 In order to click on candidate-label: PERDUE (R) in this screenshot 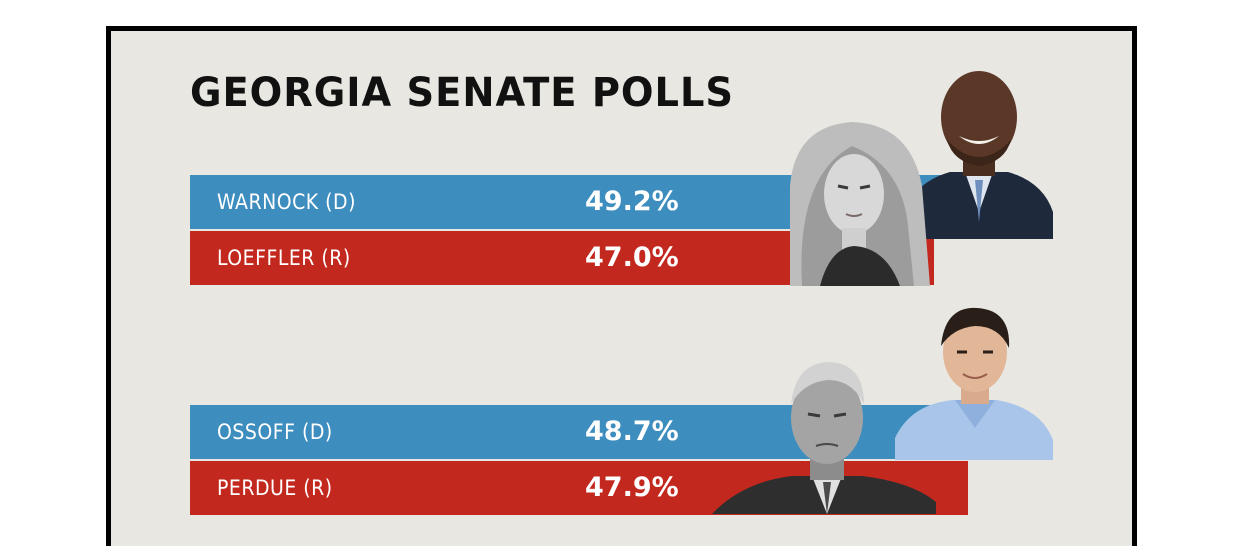, I will do `click(275, 488)`.